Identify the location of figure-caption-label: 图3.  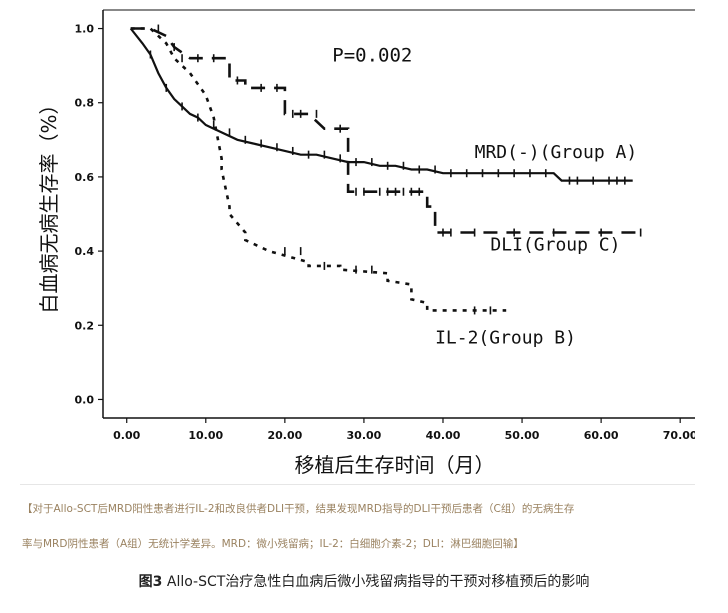
(150, 582).